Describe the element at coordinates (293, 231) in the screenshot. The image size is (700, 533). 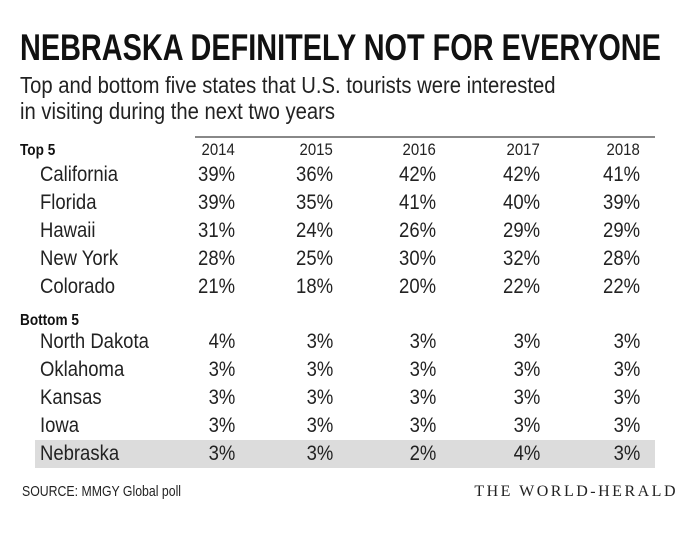
I see `value-cell: 24%` at that location.